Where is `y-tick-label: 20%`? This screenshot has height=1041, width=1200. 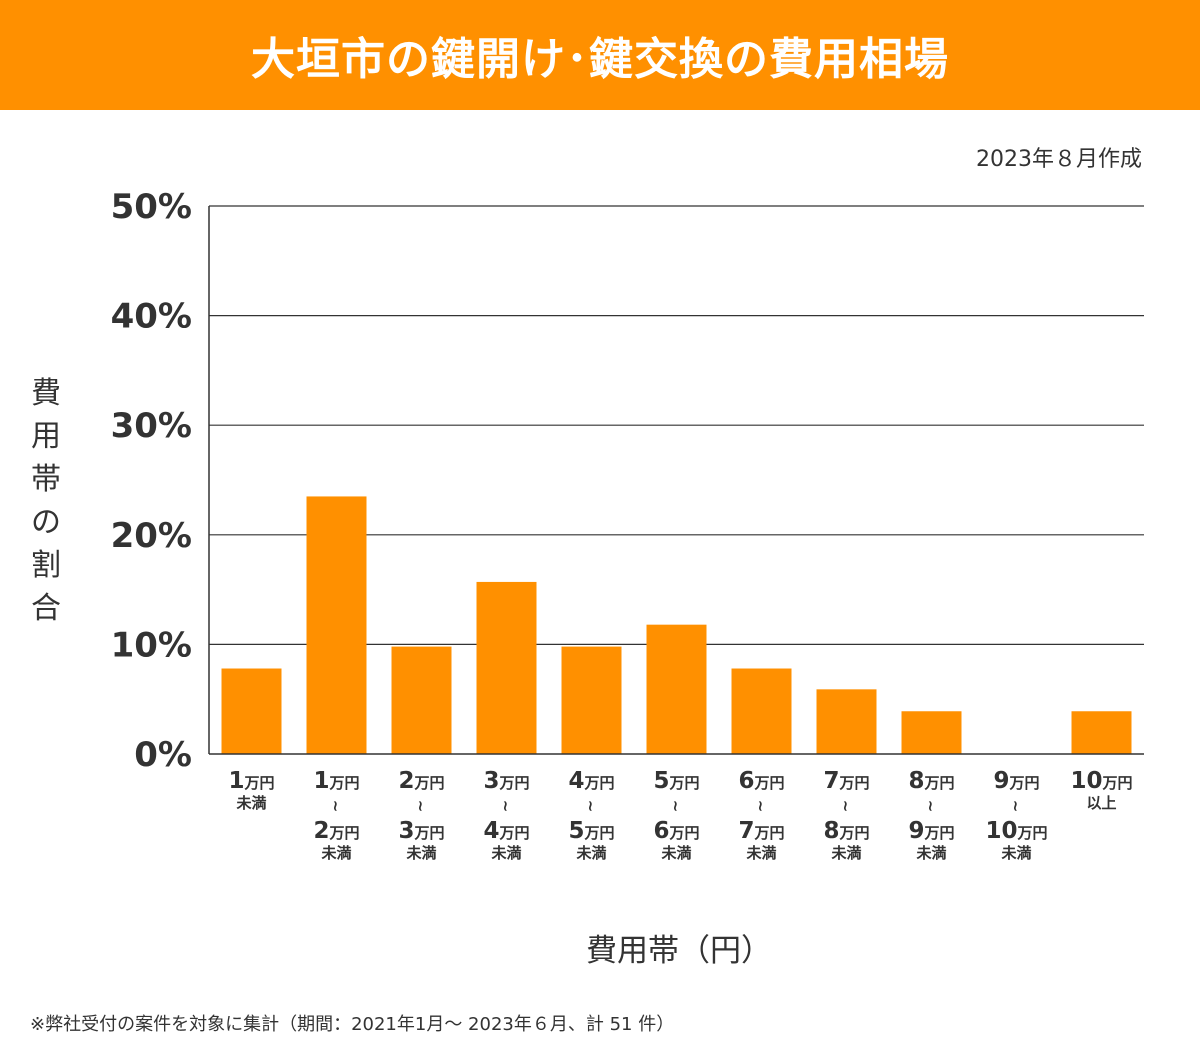 y-tick-label: 20% is located at coordinates (151, 536).